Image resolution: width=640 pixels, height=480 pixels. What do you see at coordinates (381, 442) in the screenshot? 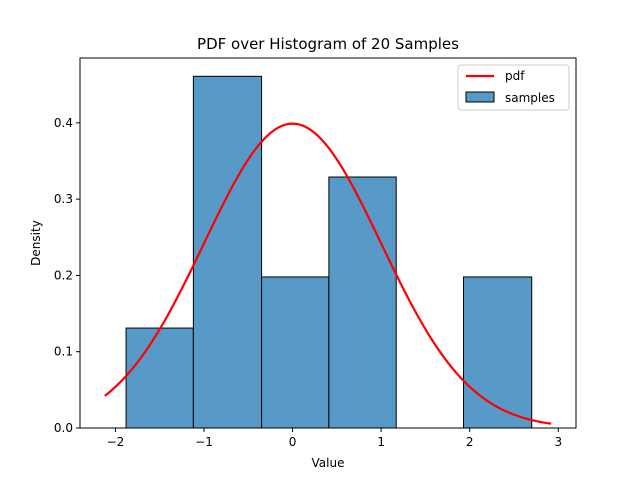
I see `x-tick-label: 1` at bounding box center [381, 442].